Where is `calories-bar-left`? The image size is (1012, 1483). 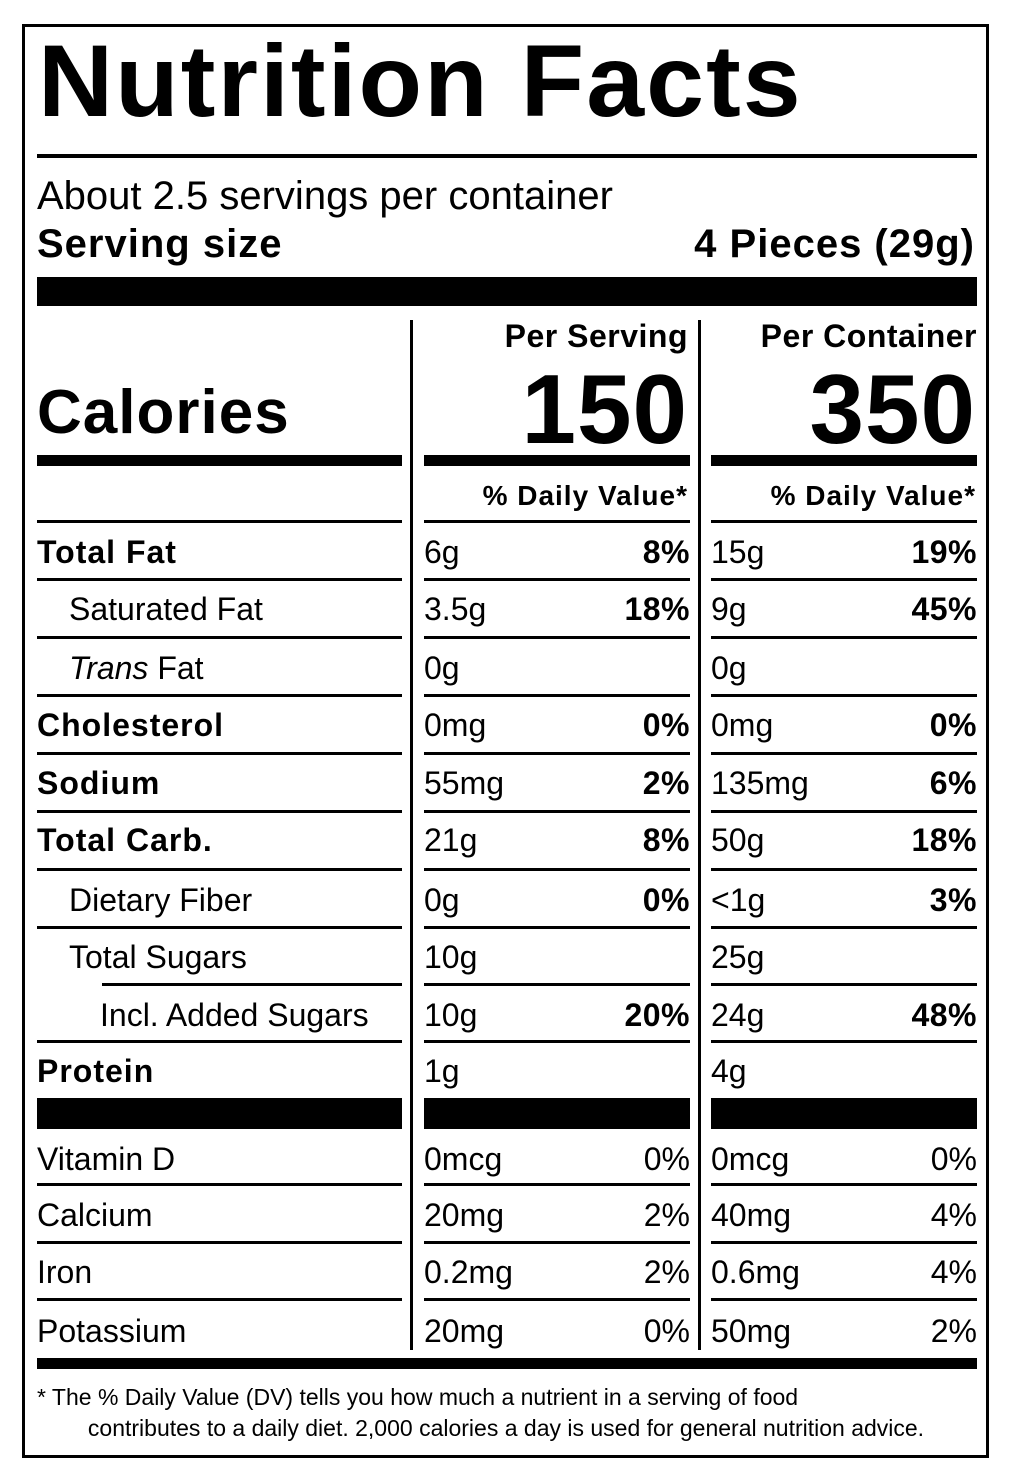
calories-bar-left is located at coordinates (219, 460).